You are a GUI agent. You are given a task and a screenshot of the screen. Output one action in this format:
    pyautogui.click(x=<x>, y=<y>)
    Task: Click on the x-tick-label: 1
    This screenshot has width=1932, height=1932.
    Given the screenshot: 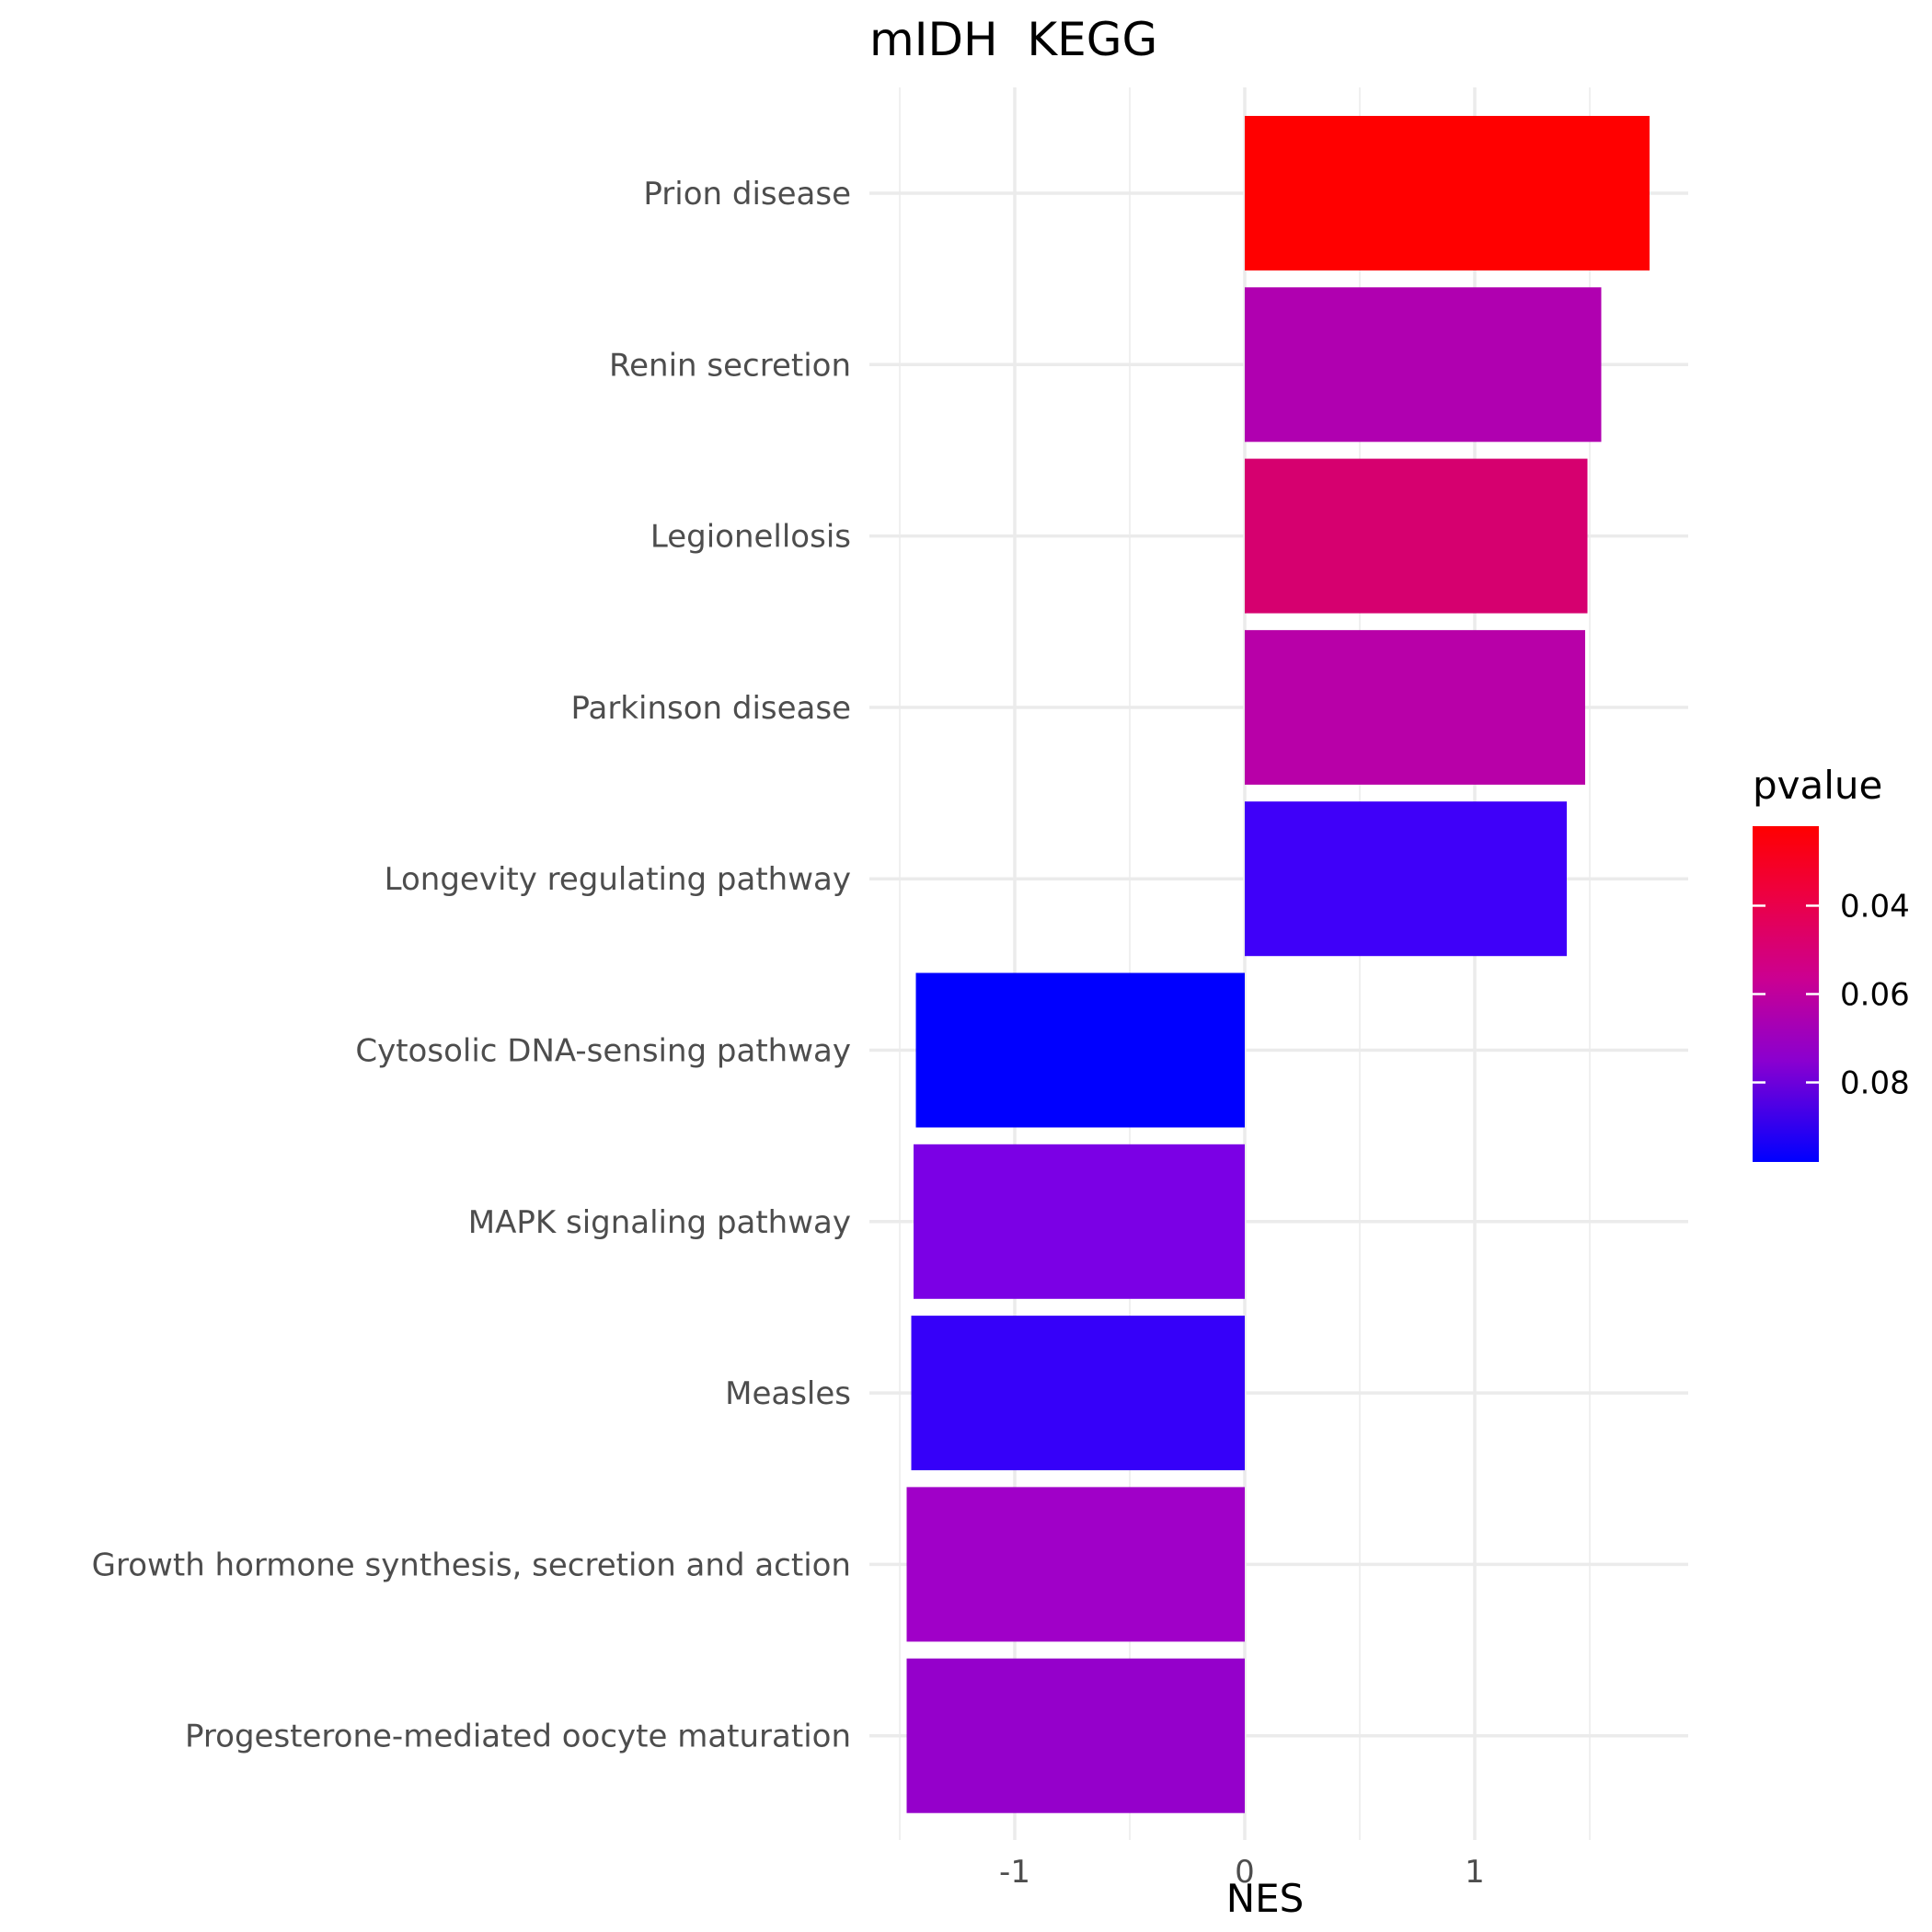 What is the action you would take?
    pyautogui.click(x=1475, y=1872)
    